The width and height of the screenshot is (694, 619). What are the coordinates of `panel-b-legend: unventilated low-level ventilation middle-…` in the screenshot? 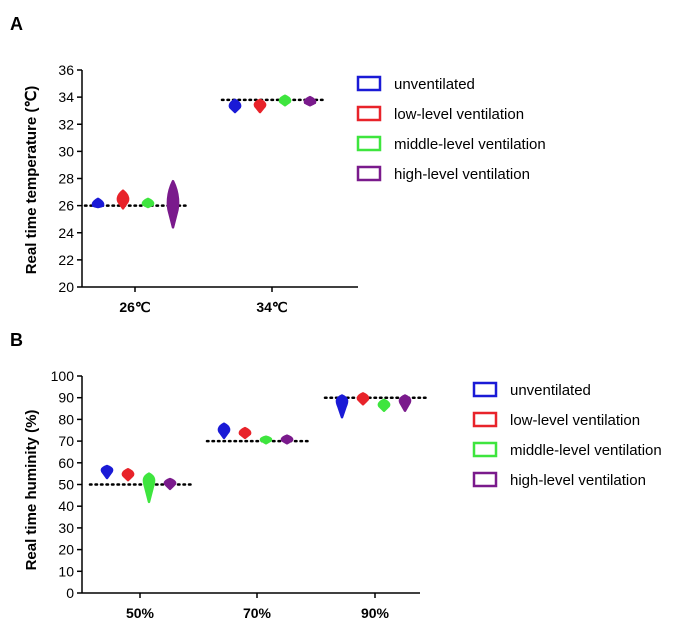 It's located at (567, 435).